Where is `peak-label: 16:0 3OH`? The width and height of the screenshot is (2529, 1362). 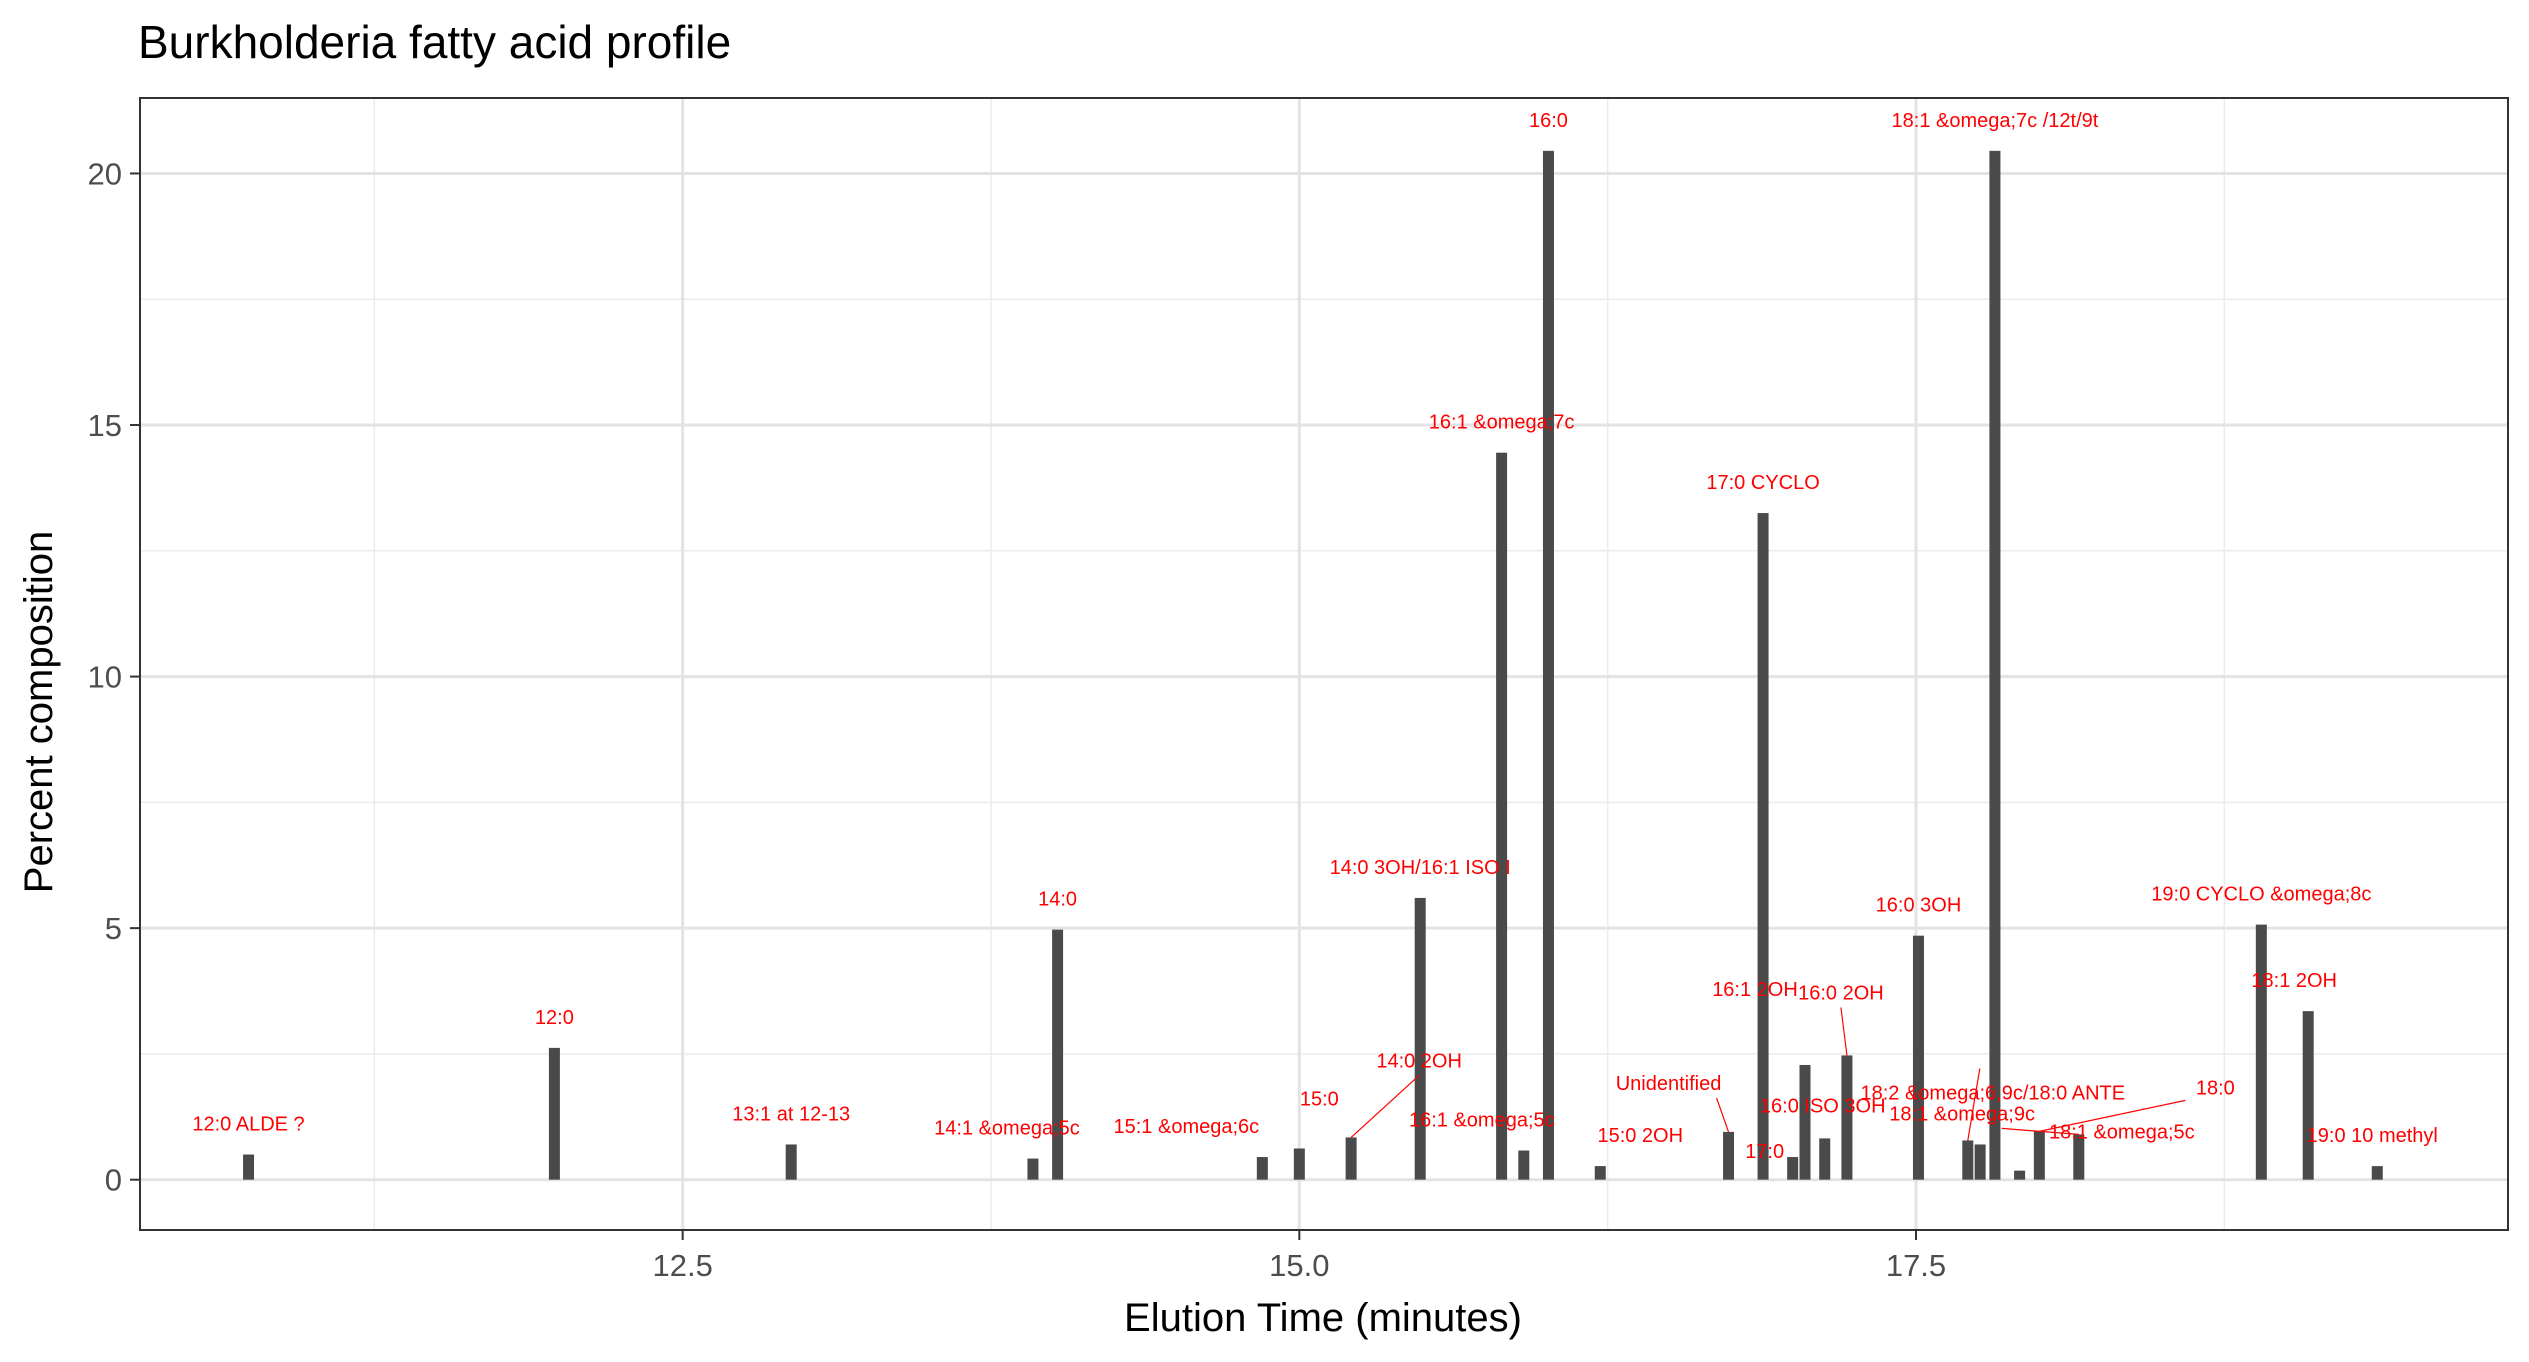 peak-label: 16:0 3OH is located at coordinates (1919, 906).